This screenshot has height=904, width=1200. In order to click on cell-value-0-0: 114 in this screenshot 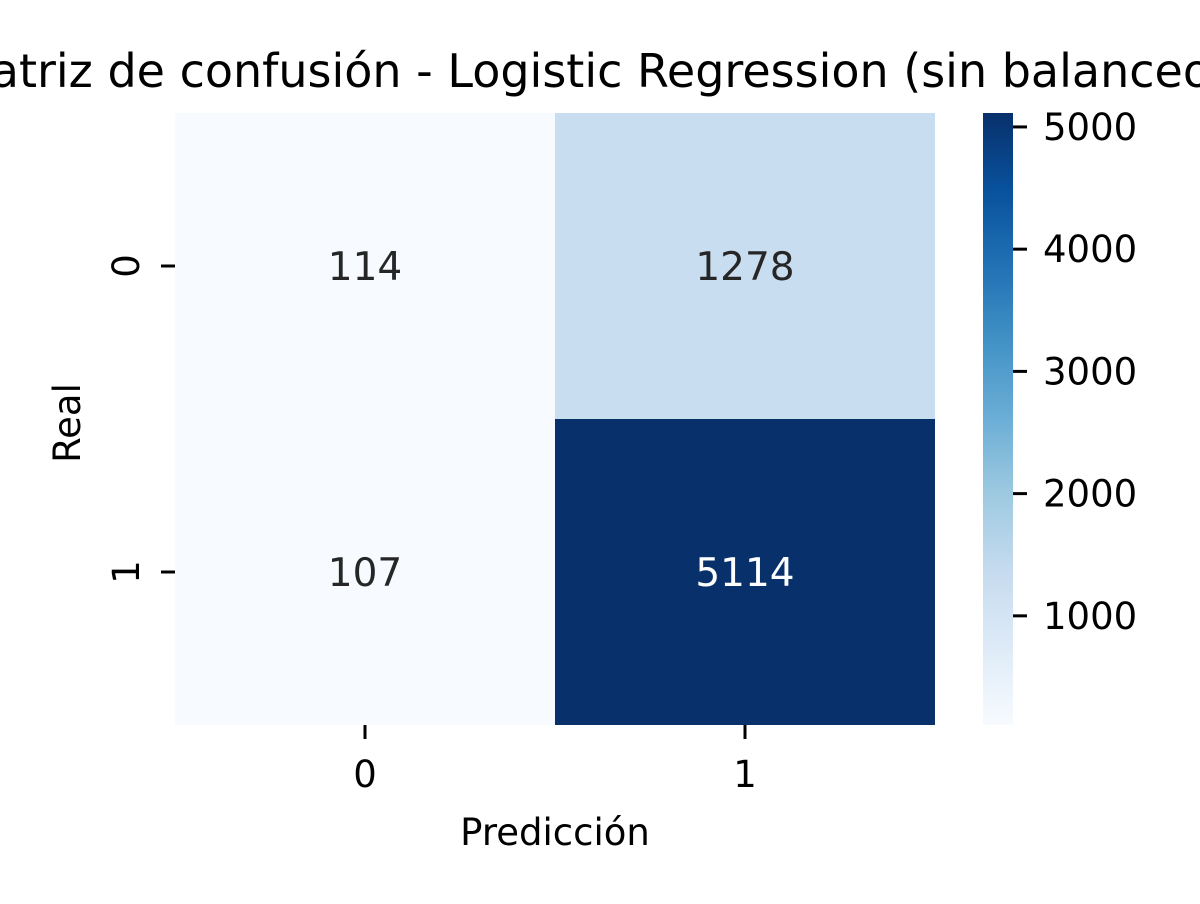, I will do `click(365, 267)`.